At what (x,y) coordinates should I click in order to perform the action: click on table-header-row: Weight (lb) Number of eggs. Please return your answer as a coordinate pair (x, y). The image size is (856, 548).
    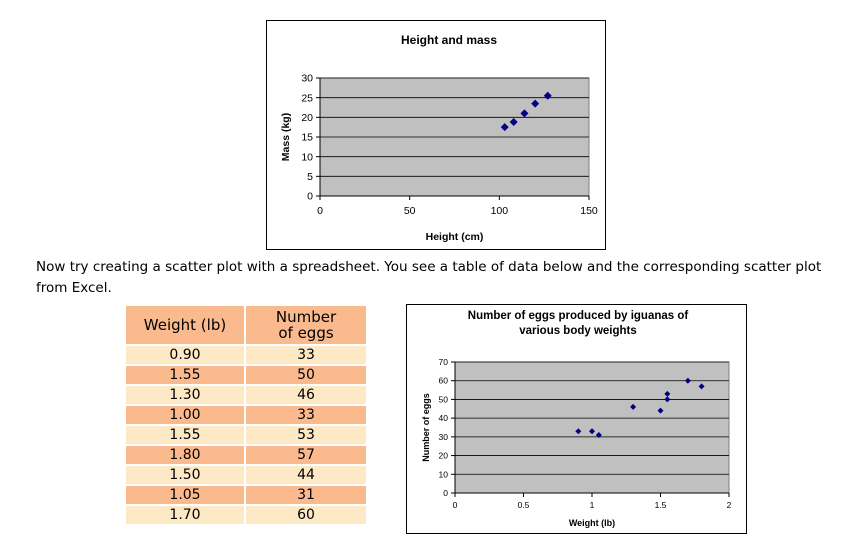
    Looking at the image, I should click on (246, 325).